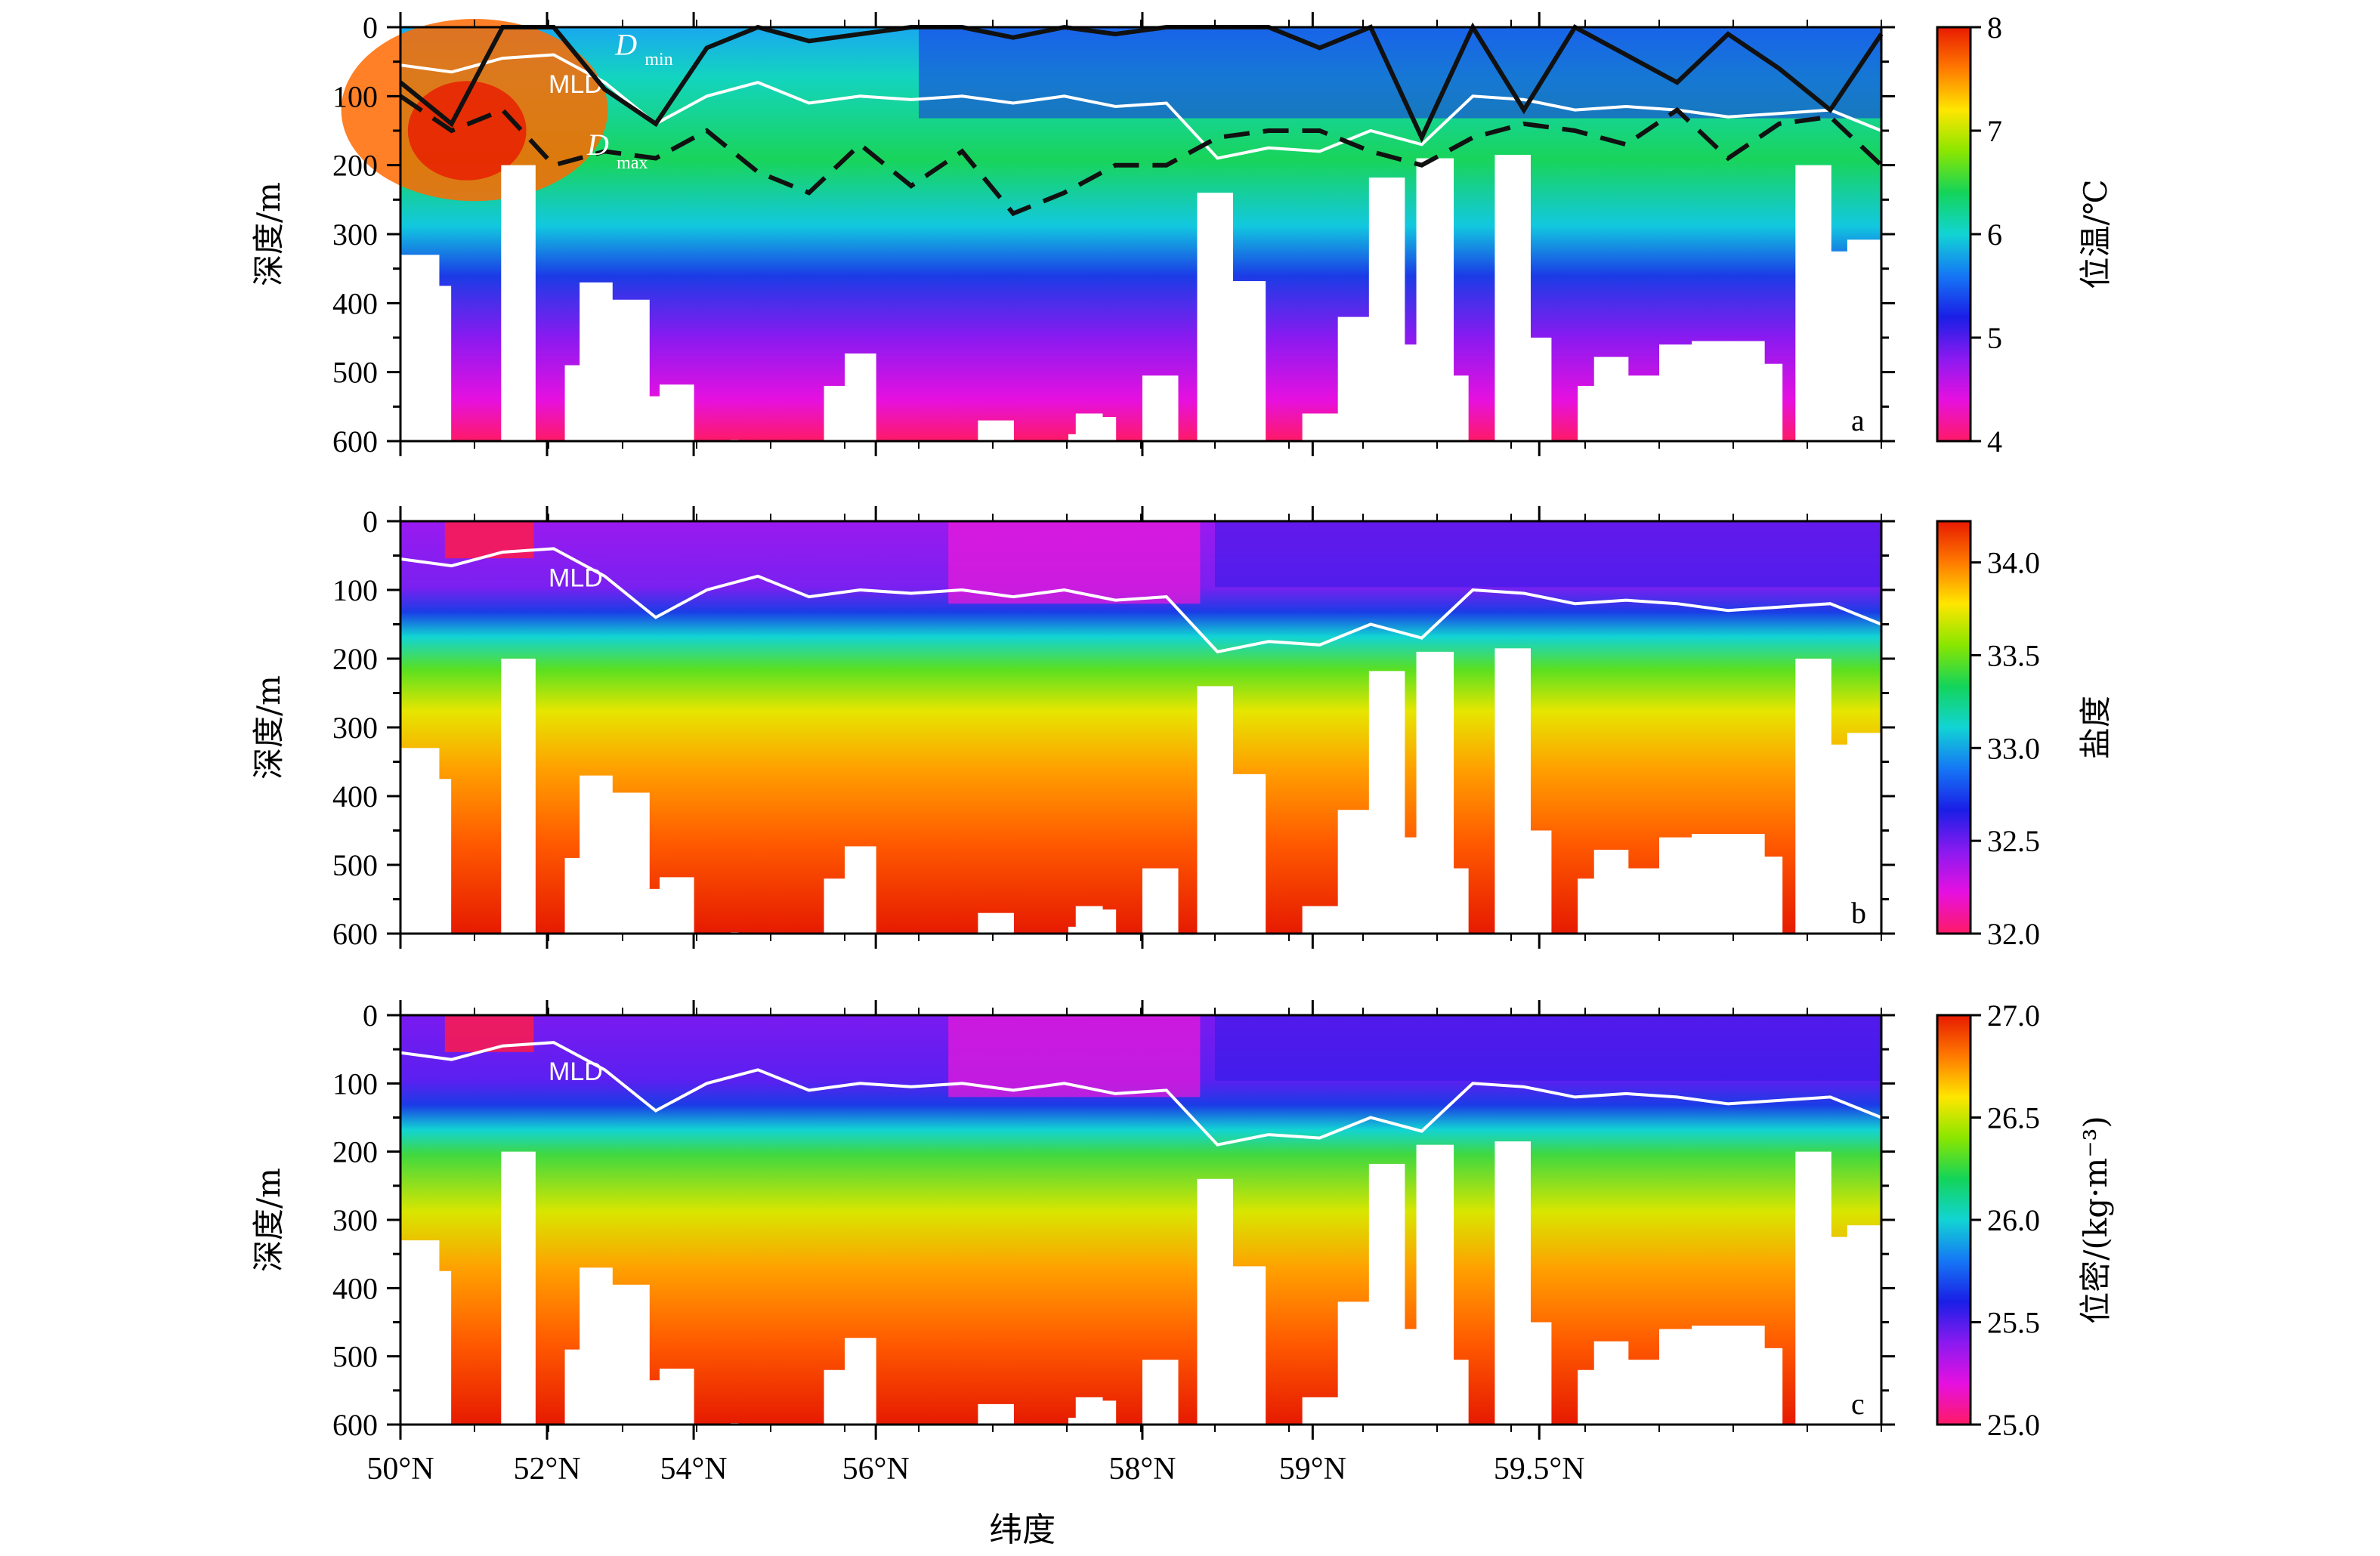  I want to click on x-tick-label: 54°N, so click(694, 1470).